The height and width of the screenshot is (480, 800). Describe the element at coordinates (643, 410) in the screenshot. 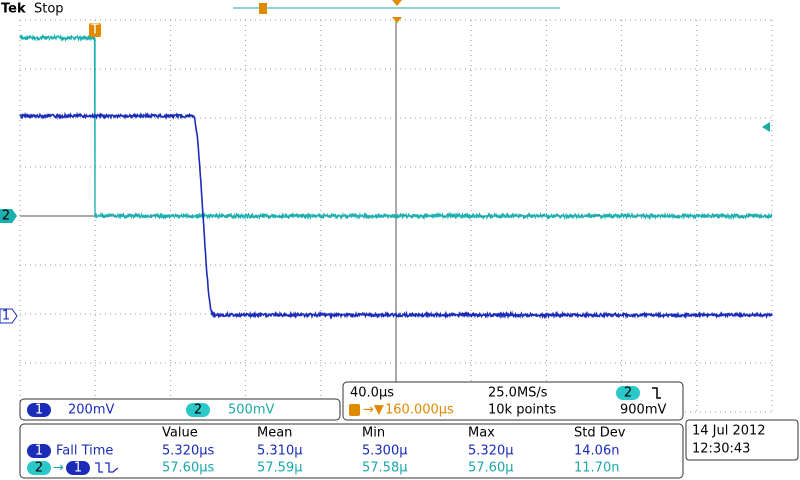

I see `trigger-level-text: 900mV` at that location.